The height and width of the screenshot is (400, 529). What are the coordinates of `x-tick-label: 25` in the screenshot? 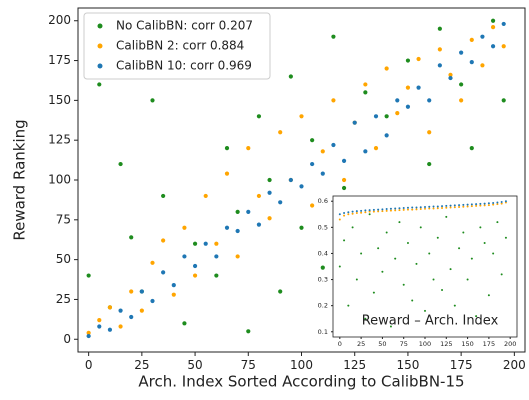 It's located at (361, 344).